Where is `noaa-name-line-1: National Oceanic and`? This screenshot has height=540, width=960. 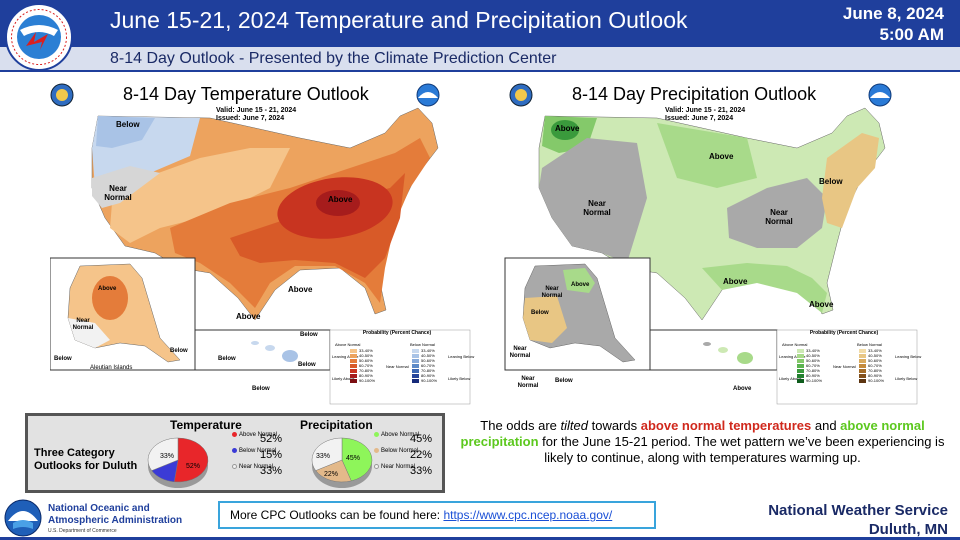 noaa-name-line-1: National Oceanic and is located at coordinates (99, 508).